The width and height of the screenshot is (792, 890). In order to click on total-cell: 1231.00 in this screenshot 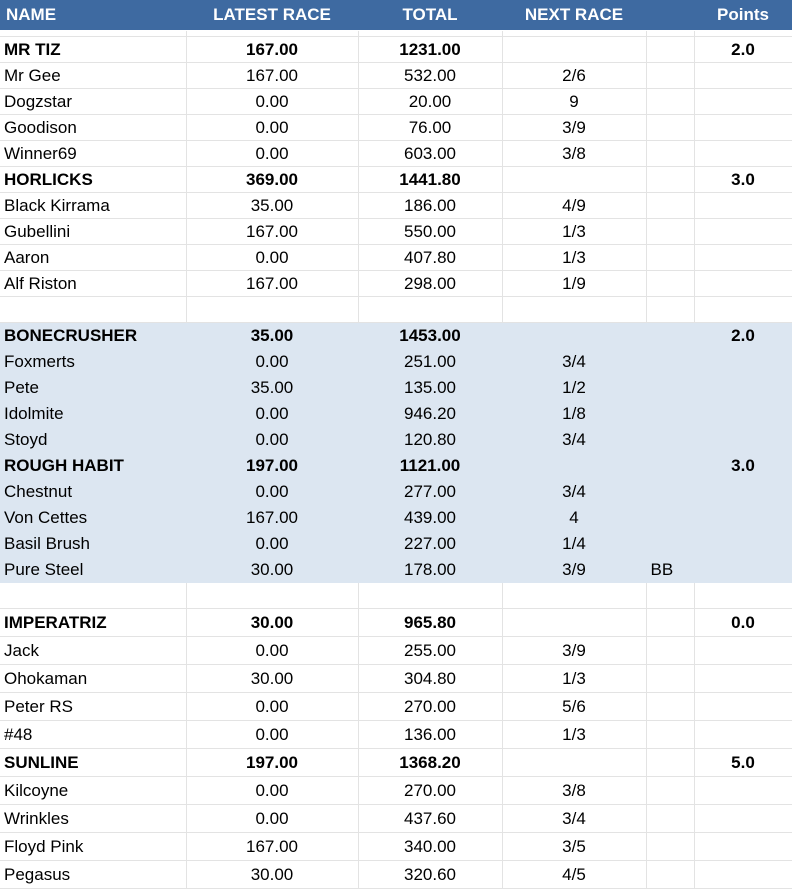, I will do `click(430, 49)`.